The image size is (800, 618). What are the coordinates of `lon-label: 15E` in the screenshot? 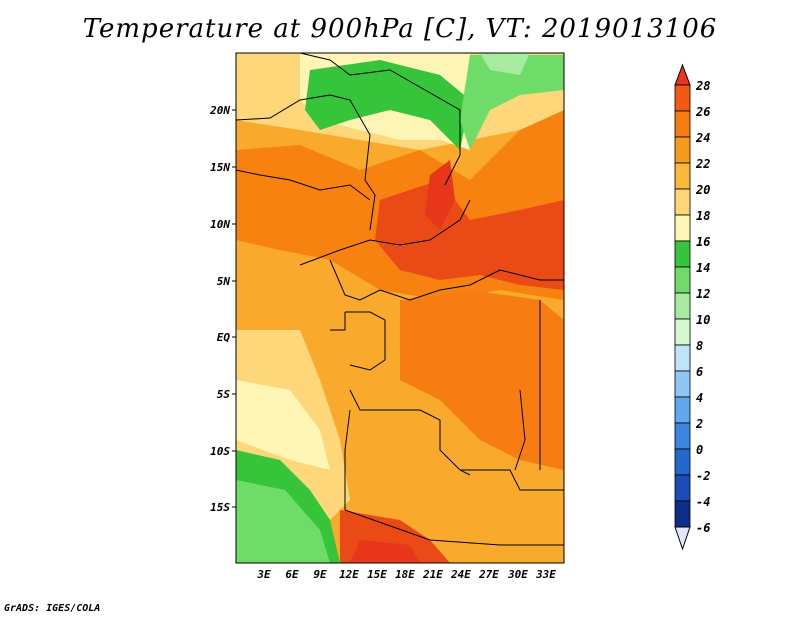 It's located at (377, 574).